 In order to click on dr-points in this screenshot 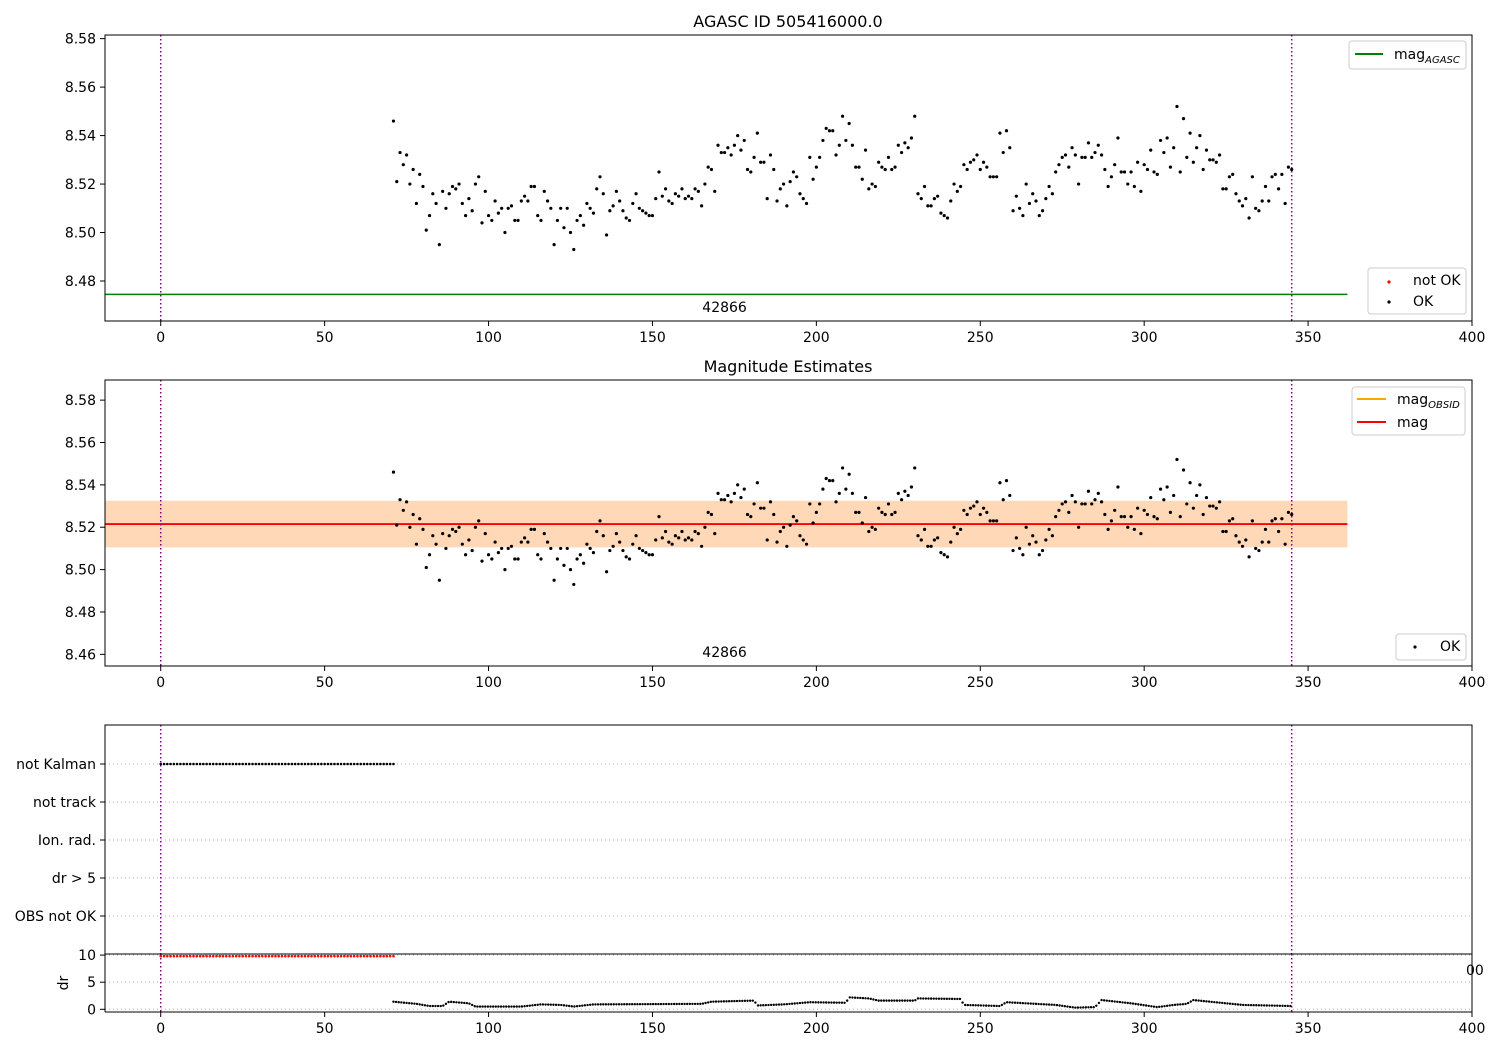, I will do `click(725, 981)`.